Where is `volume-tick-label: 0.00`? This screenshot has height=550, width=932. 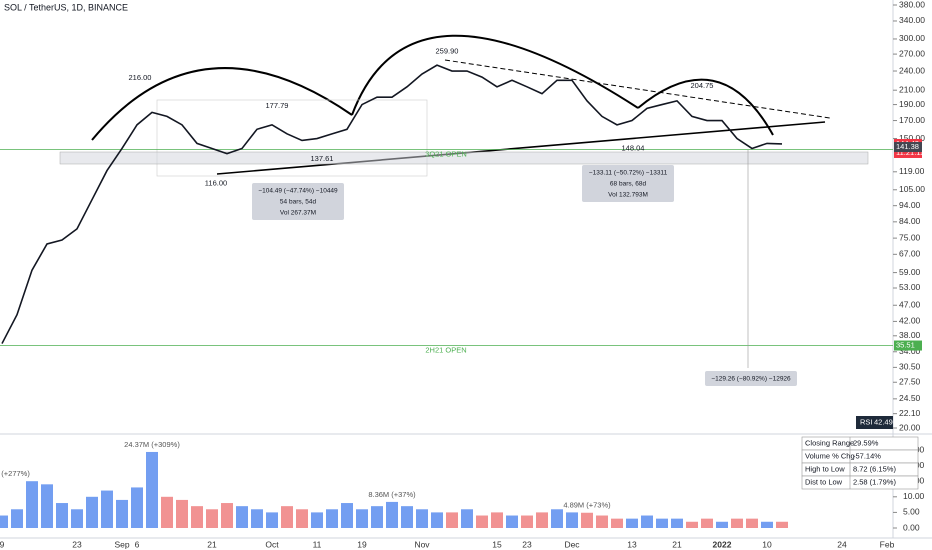 volume-tick-label: 0.00 is located at coordinates (911, 527).